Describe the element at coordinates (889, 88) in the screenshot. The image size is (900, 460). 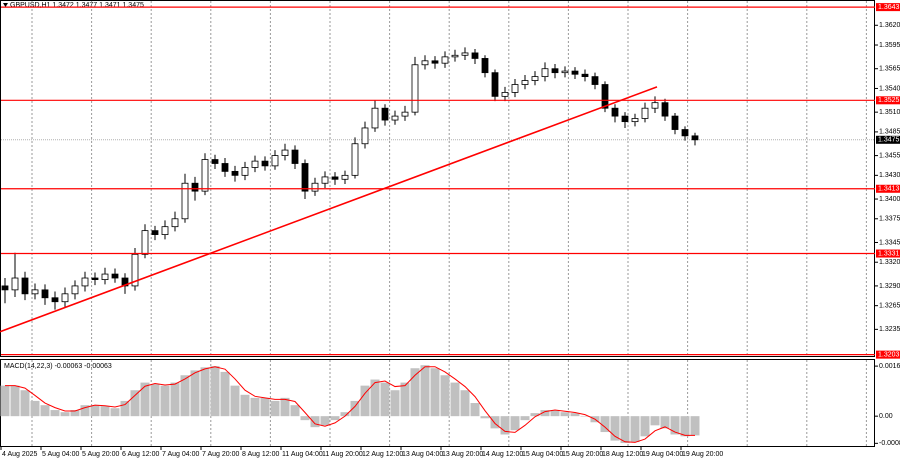
I see `y-tick-label: 1.3540` at that location.